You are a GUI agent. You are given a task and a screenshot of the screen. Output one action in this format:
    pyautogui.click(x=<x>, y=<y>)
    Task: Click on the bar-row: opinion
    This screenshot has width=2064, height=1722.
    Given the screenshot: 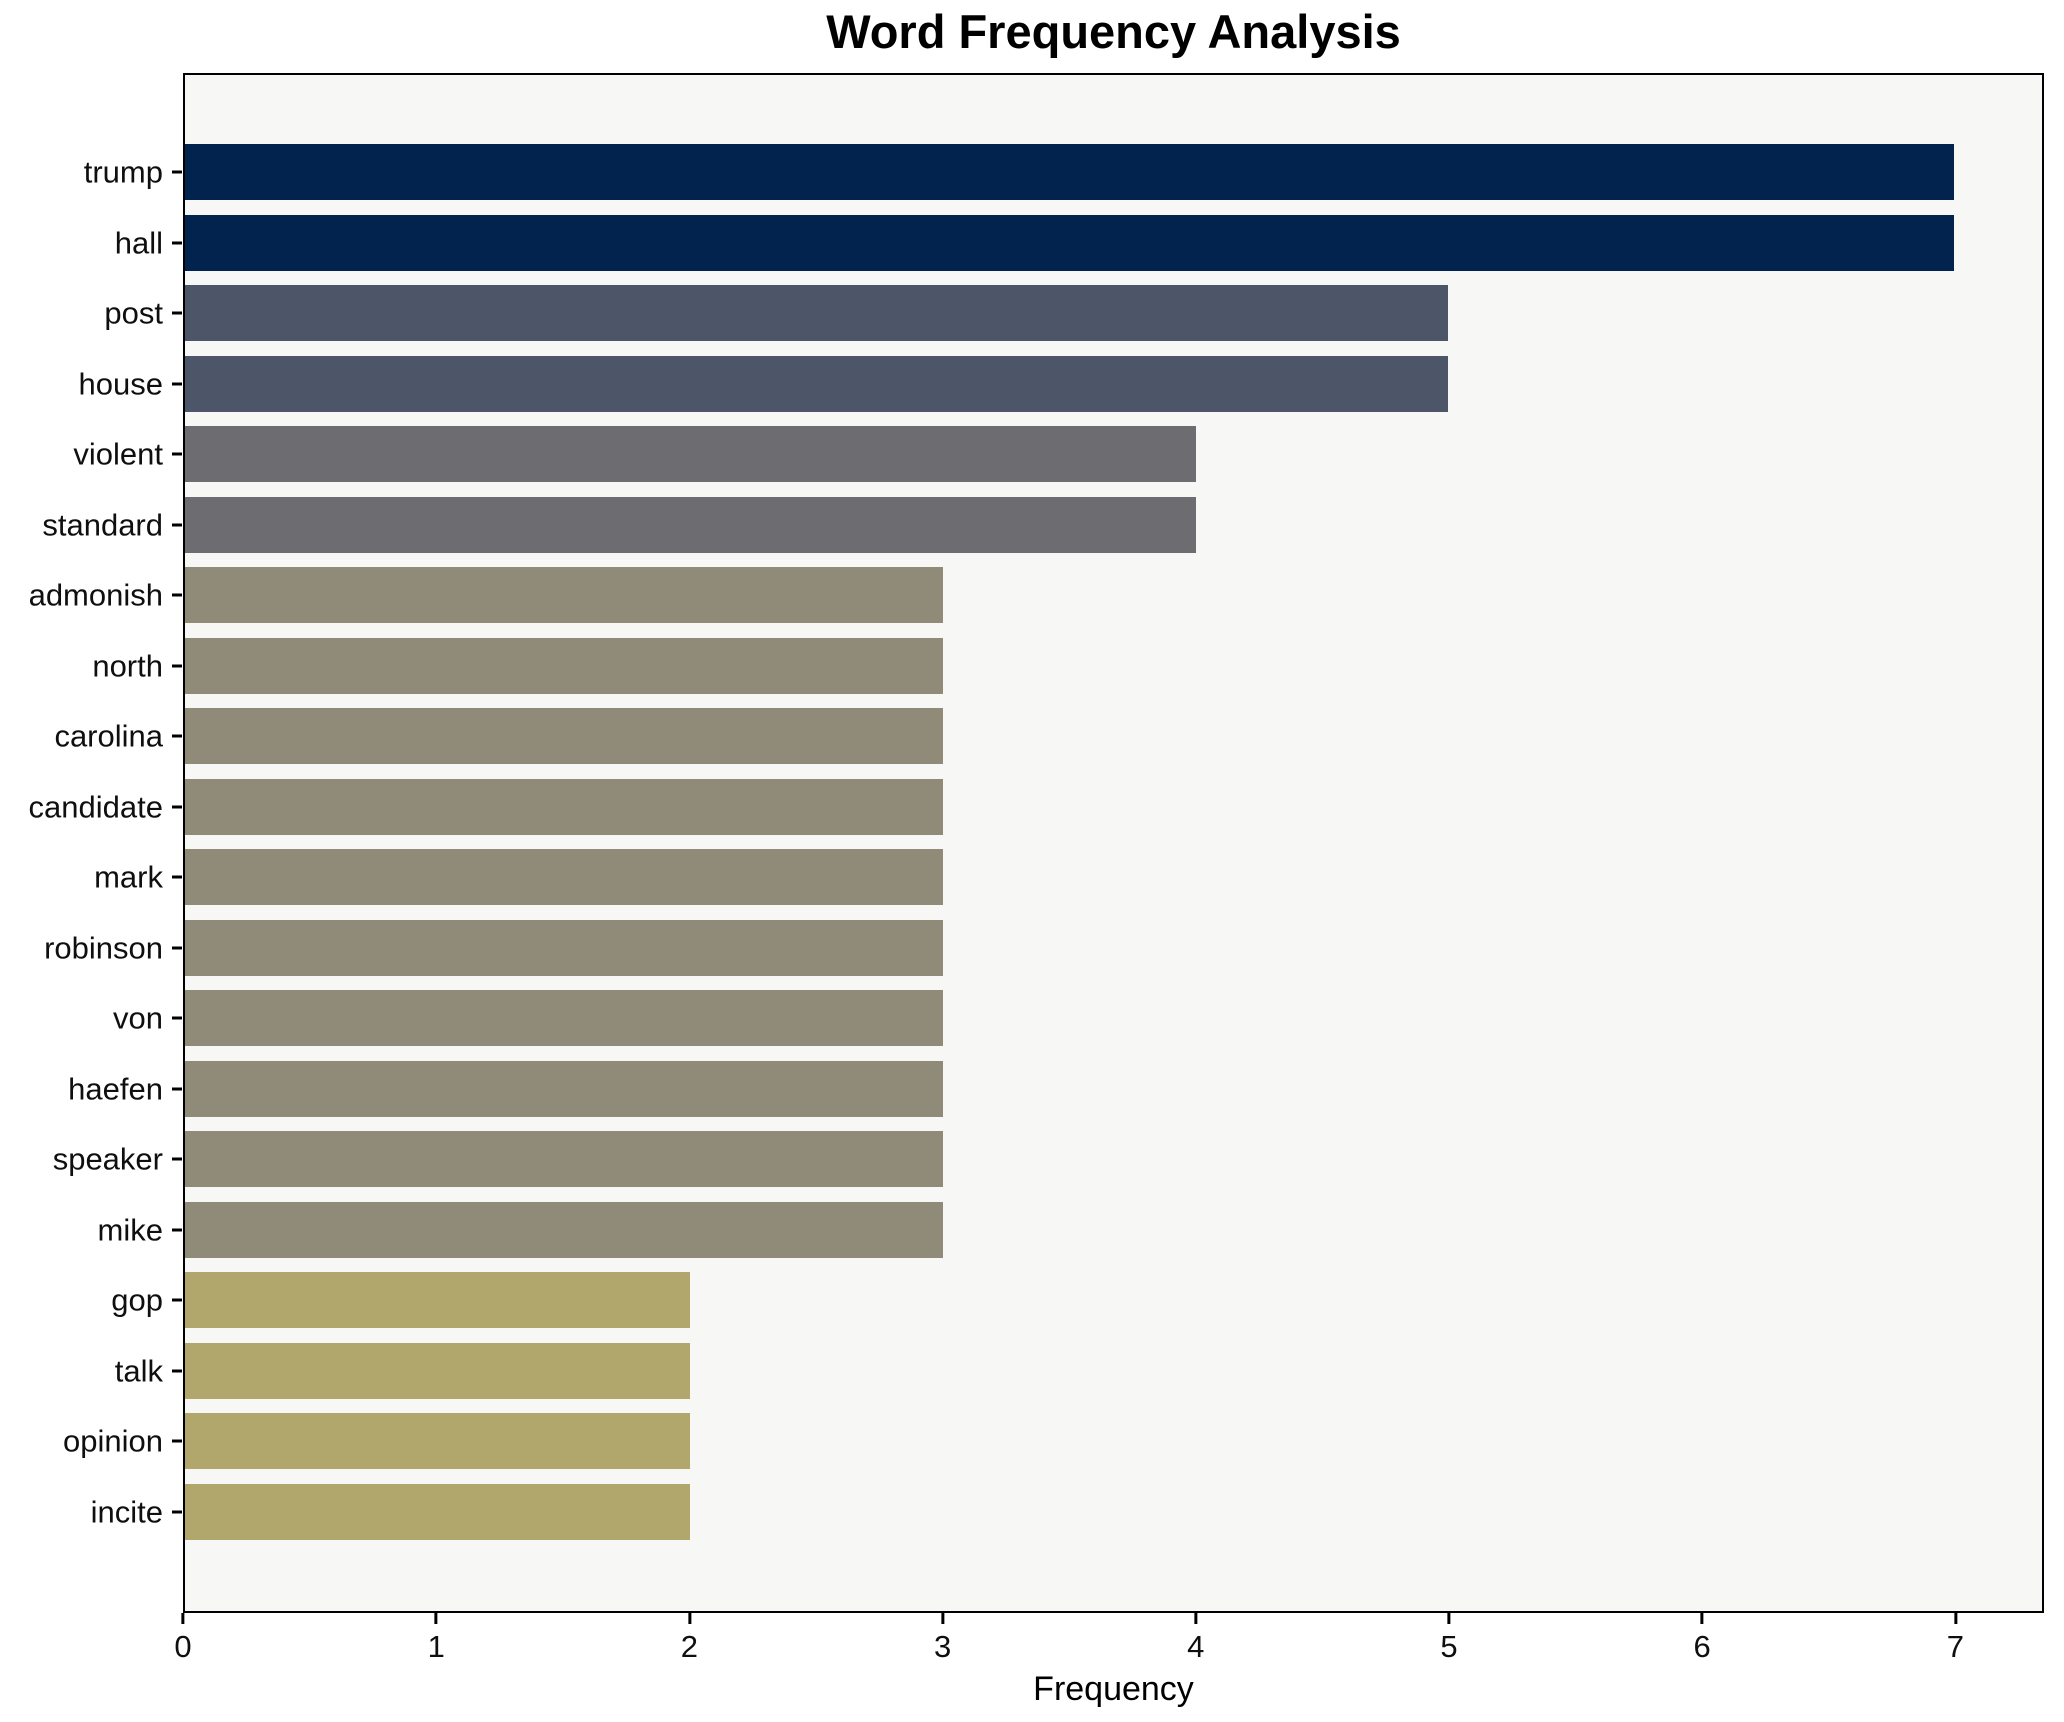 What is the action you would take?
    pyautogui.click(x=1052, y=1441)
    